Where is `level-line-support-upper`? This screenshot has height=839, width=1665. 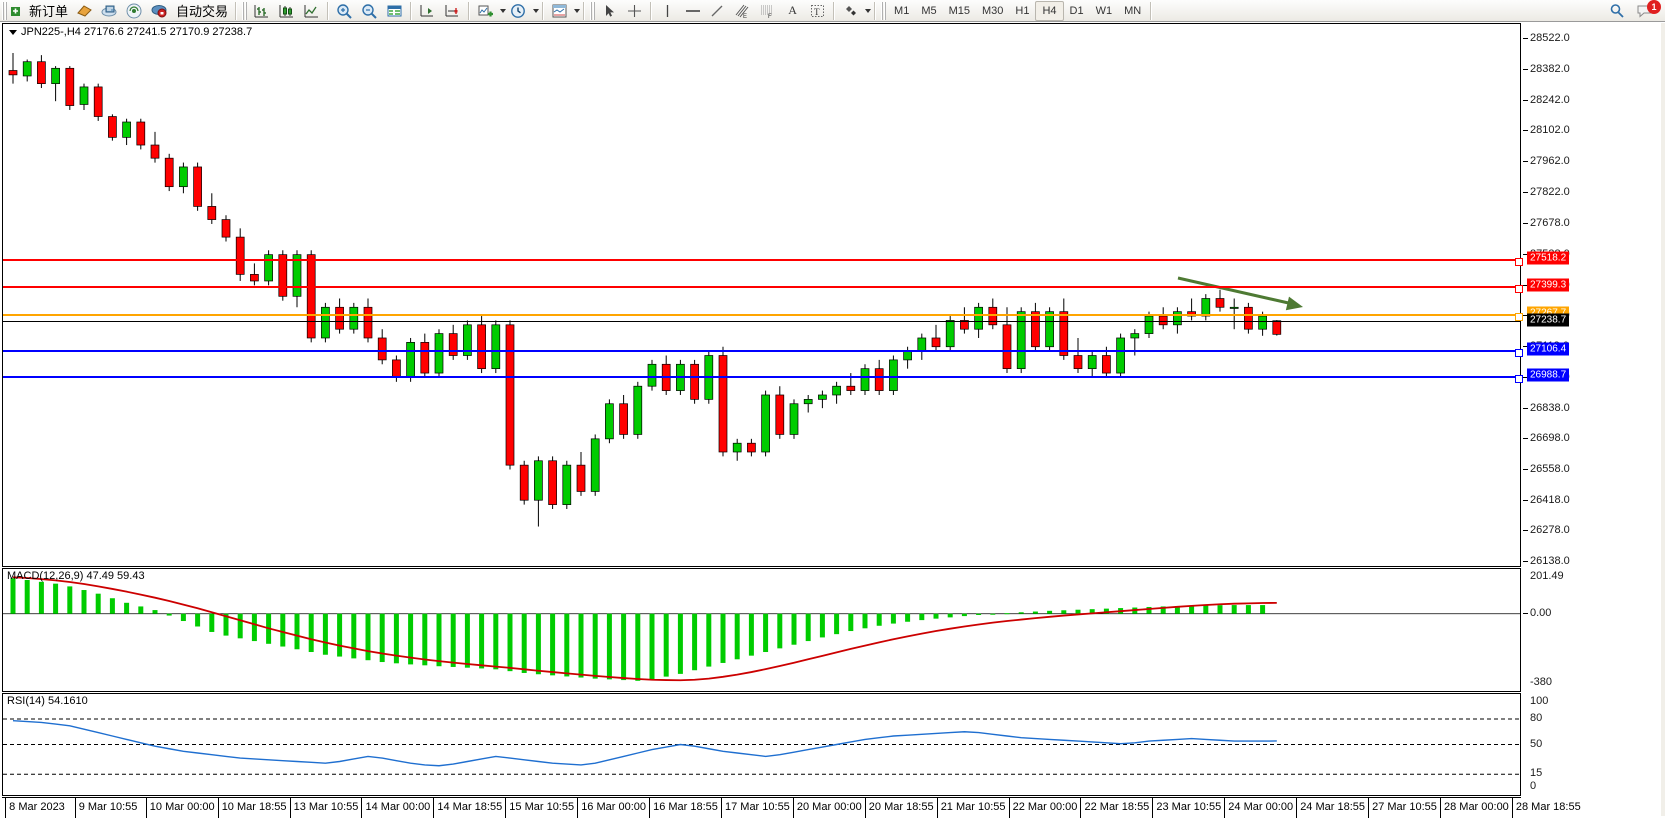
level-line-support-upper is located at coordinates (763, 352).